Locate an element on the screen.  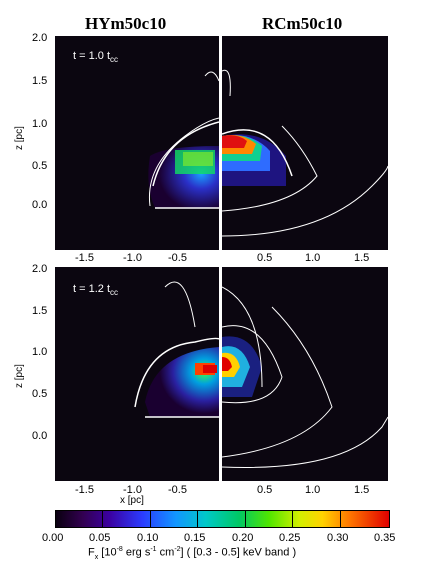
top-right-panel is located at coordinates (305, 143).